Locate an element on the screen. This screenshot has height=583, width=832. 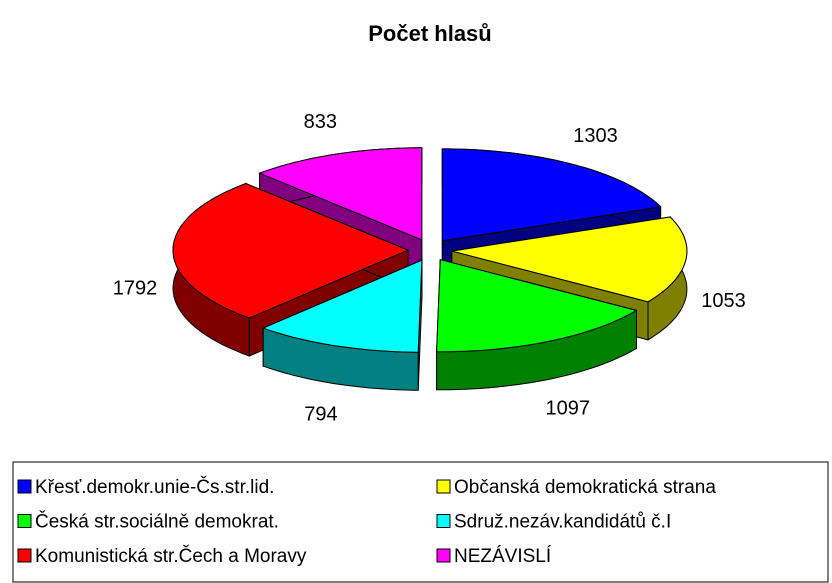
legend-label: NEZÁVISLÍ is located at coordinates (503, 556).